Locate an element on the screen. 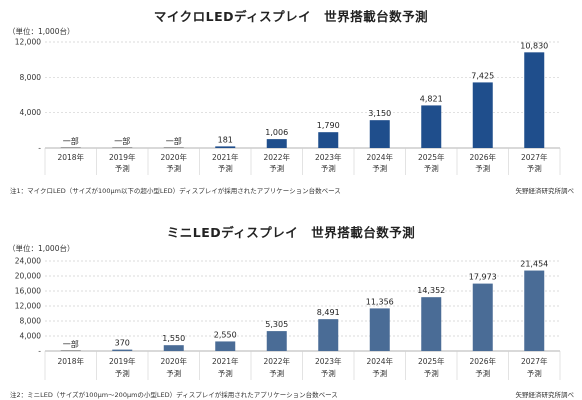 This screenshot has height=400, width=582. data-label: 21,454 is located at coordinates (534, 264).